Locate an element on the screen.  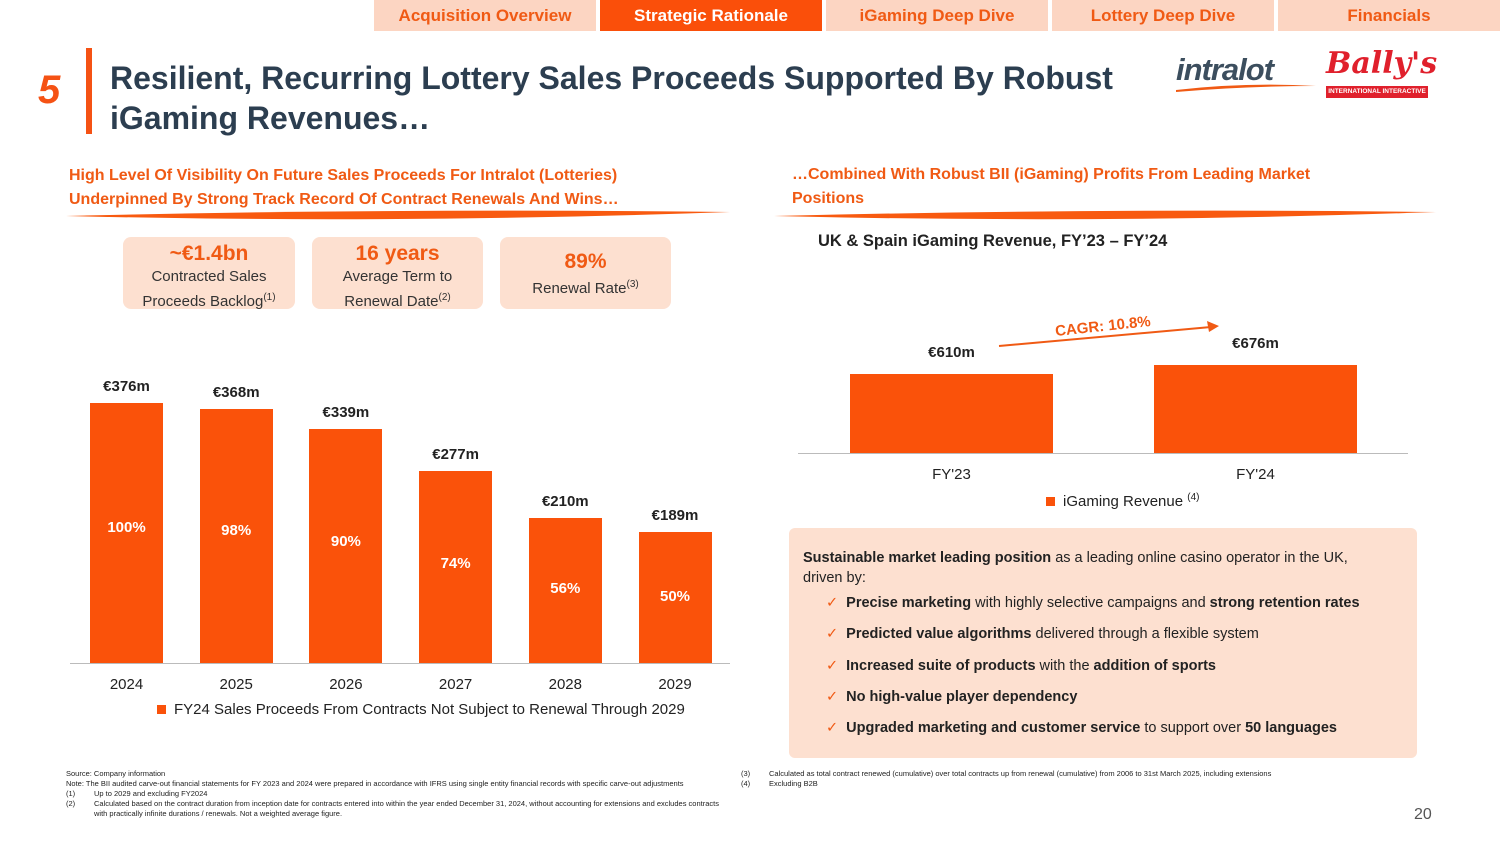
cagr-arrow is located at coordinates (1108, 334).